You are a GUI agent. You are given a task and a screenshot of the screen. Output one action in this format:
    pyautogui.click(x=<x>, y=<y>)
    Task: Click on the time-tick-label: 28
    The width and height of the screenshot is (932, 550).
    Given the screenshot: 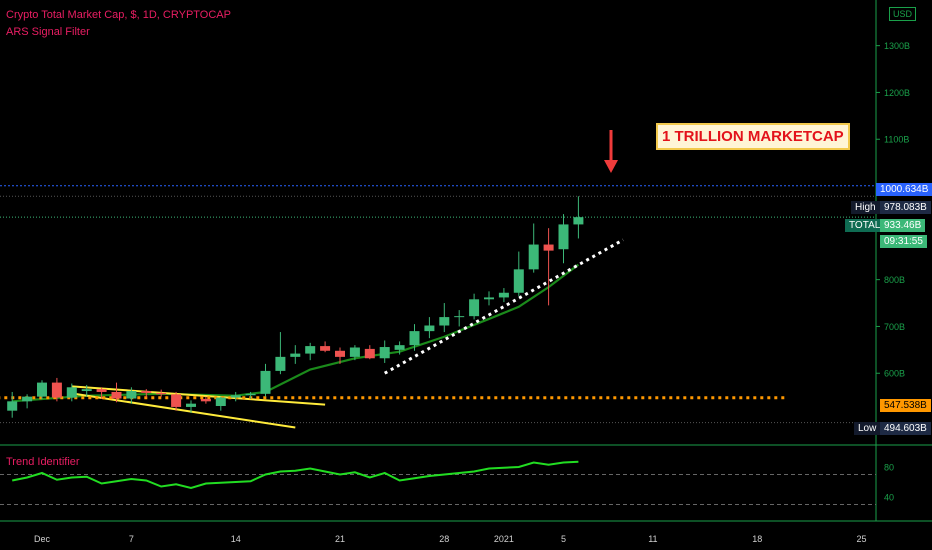 What is the action you would take?
    pyautogui.click(x=444, y=539)
    